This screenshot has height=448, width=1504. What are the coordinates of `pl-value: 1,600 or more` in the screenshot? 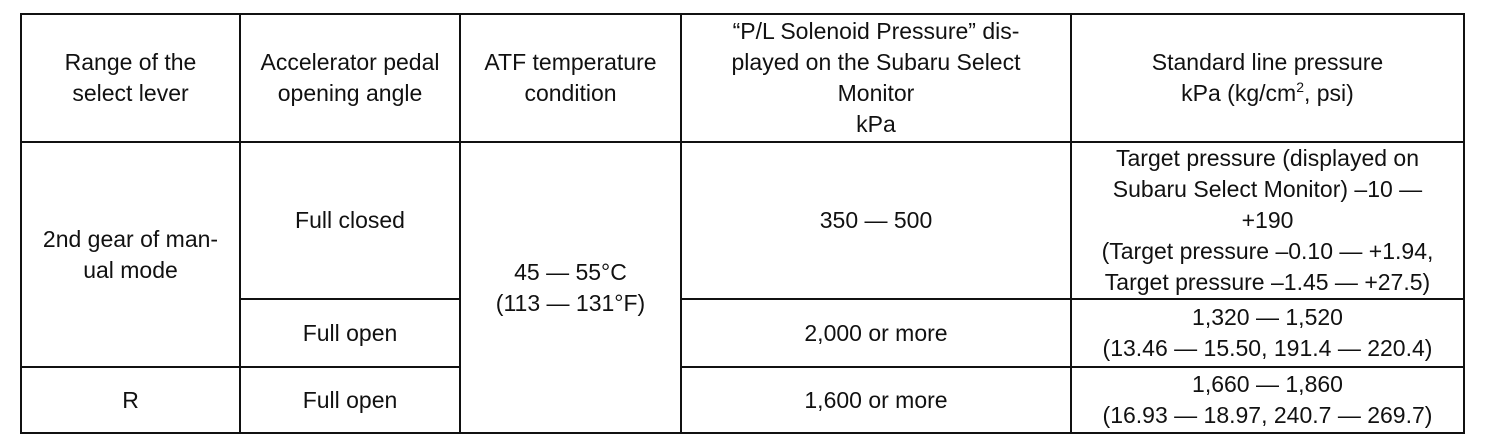 It's located at (876, 399).